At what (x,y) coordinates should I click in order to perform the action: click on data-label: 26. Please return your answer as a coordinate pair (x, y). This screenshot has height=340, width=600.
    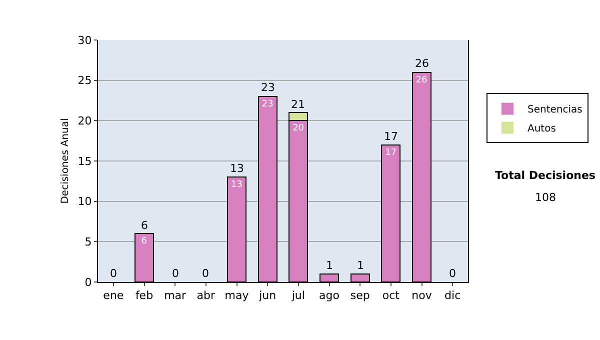
    Looking at the image, I should click on (422, 80).